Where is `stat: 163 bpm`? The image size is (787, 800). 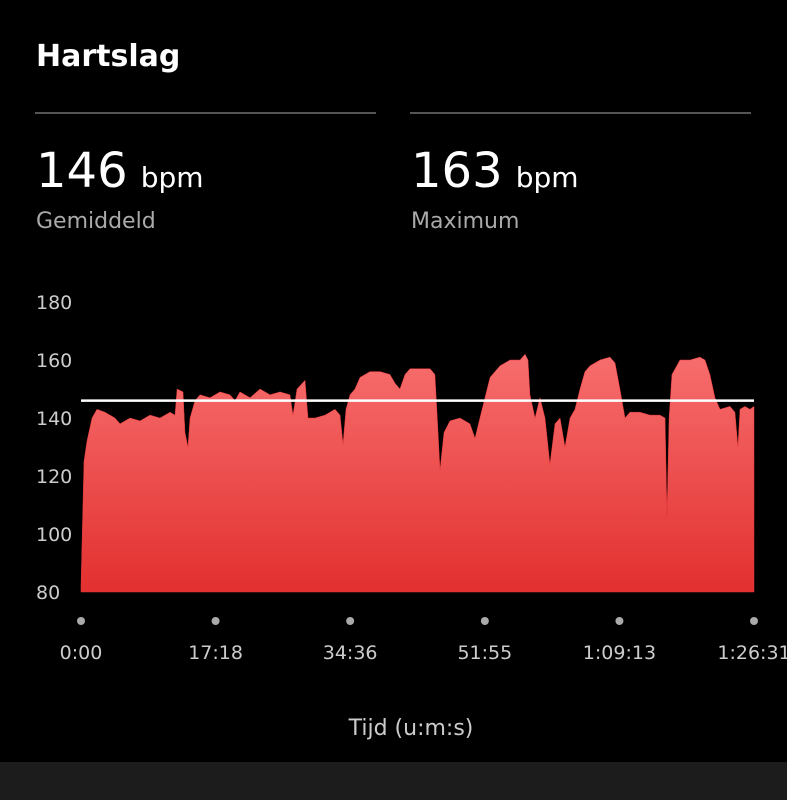 stat: 163 bpm is located at coordinates (495, 171).